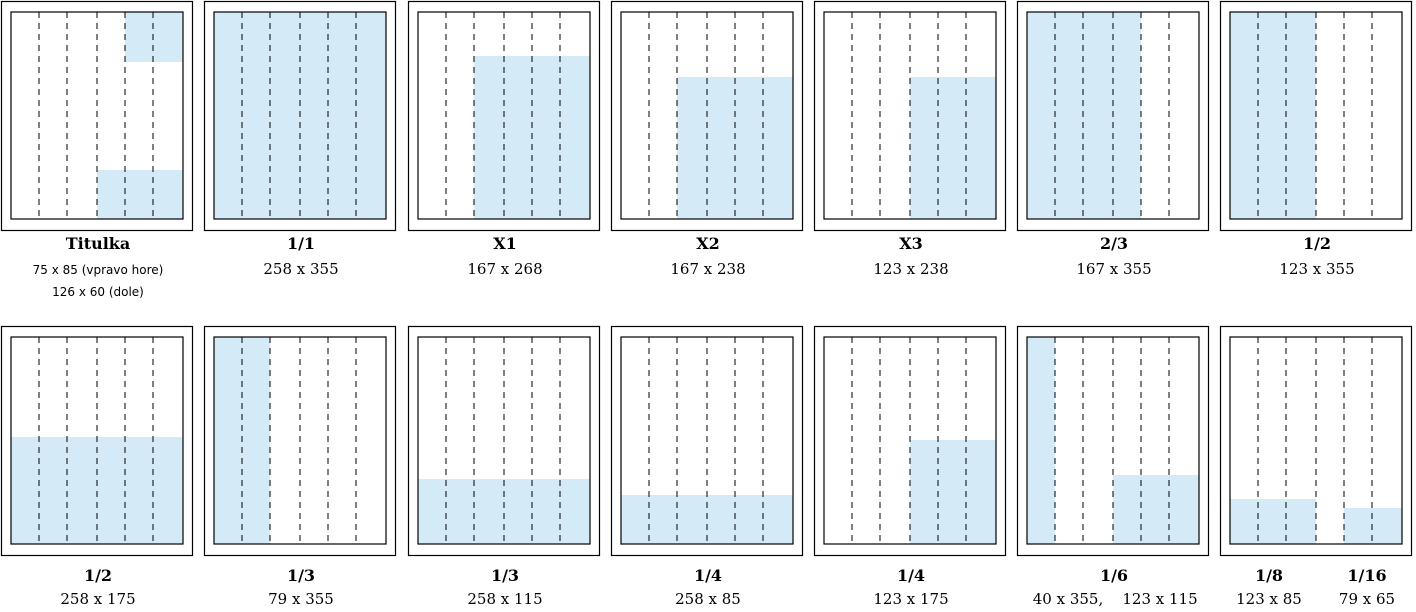  I want to click on panel-third-horizontal, so click(504, 441).